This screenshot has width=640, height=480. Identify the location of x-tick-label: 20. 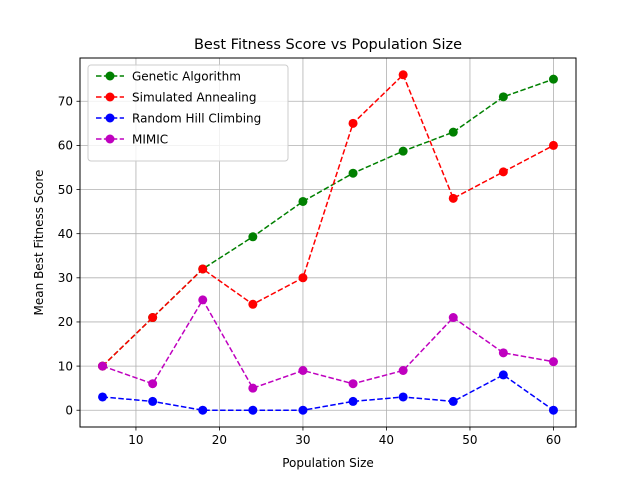
(219, 440).